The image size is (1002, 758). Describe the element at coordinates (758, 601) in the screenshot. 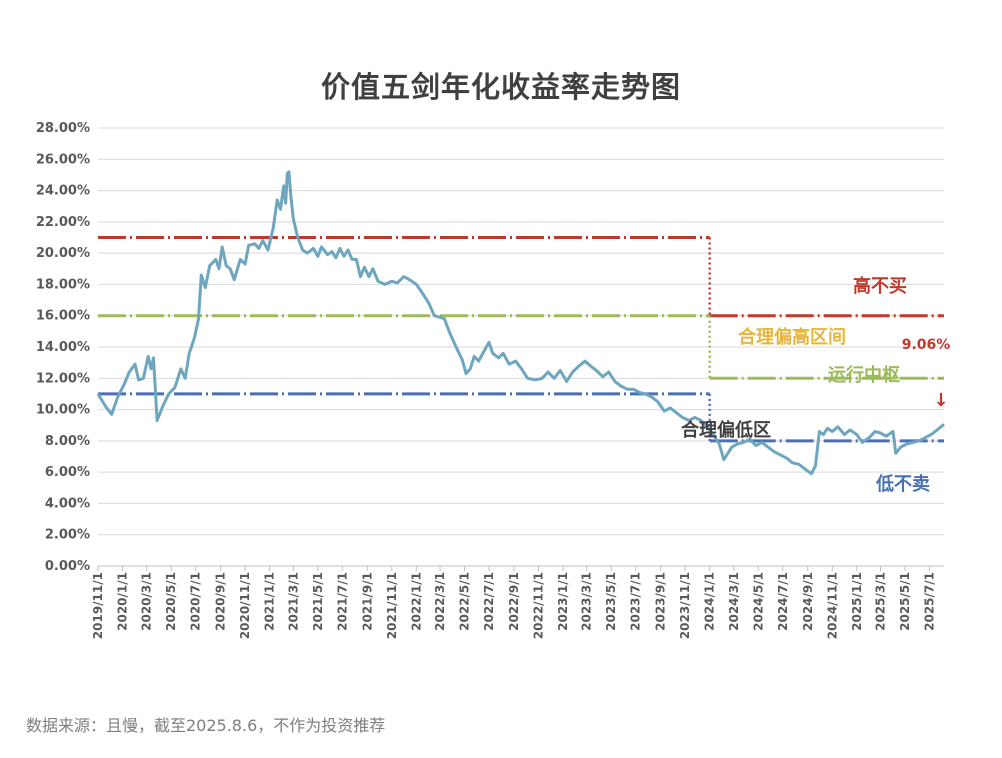

I see `x-tick-label: 2024/5/1` at that location.